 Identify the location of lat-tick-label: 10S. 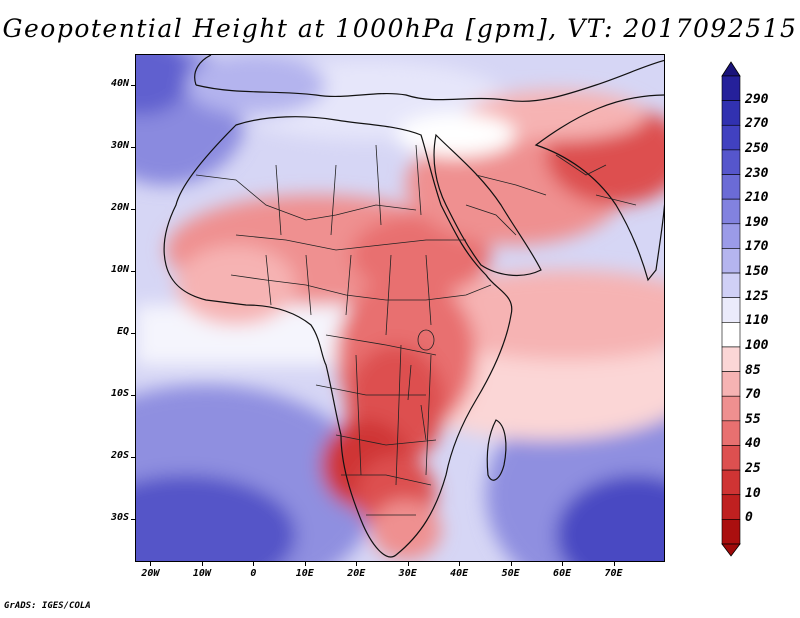
(119, 393).